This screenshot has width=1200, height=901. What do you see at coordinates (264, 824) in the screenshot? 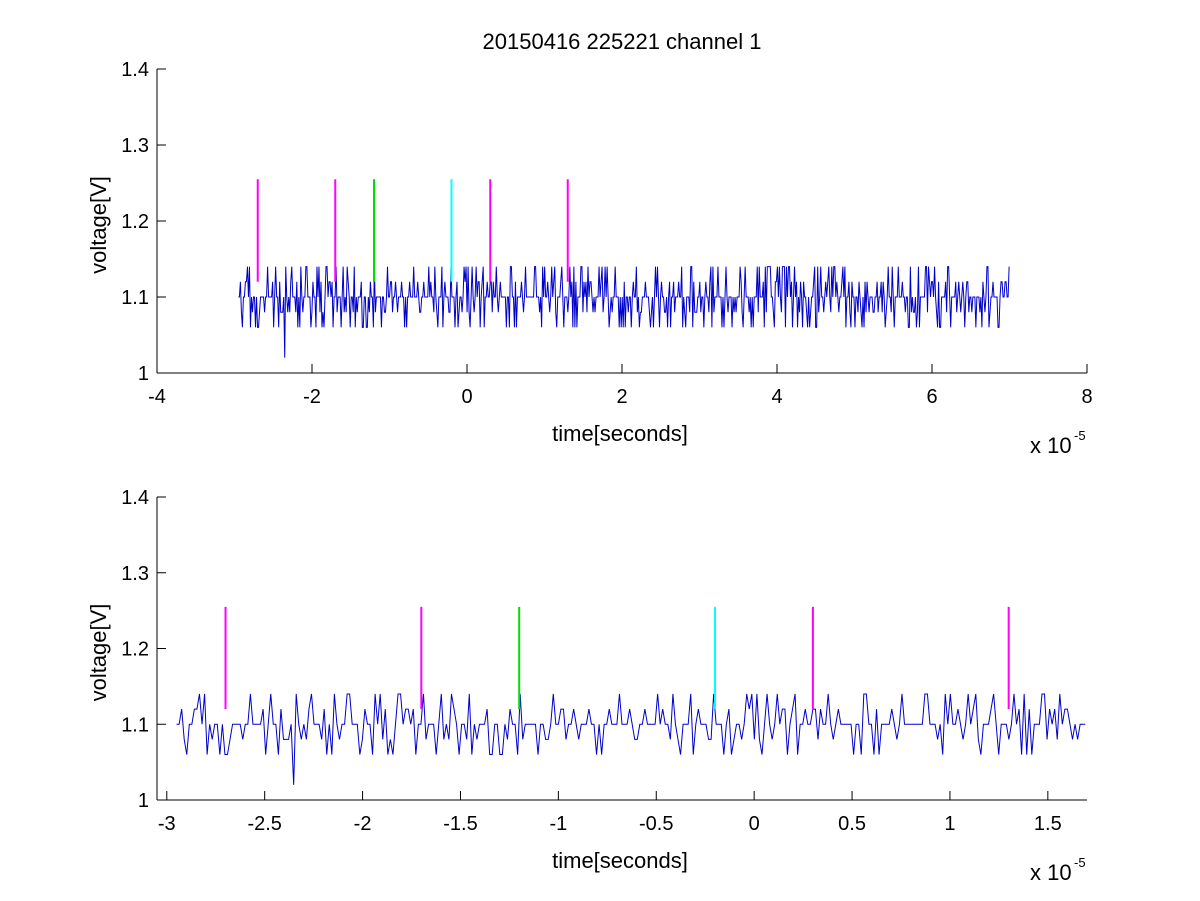
I see `x-tick-label: -2.5` at bounding box center [264, 824].